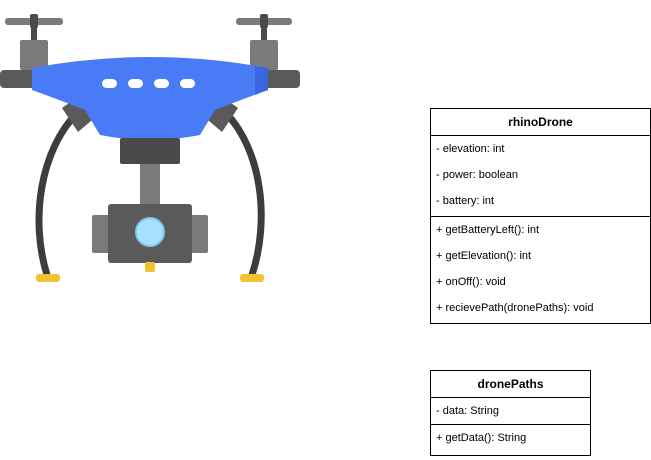 Image resolution: width=651 pixels, height=460 pixels. I want to click on gimbal-mount, so click(150, 151).